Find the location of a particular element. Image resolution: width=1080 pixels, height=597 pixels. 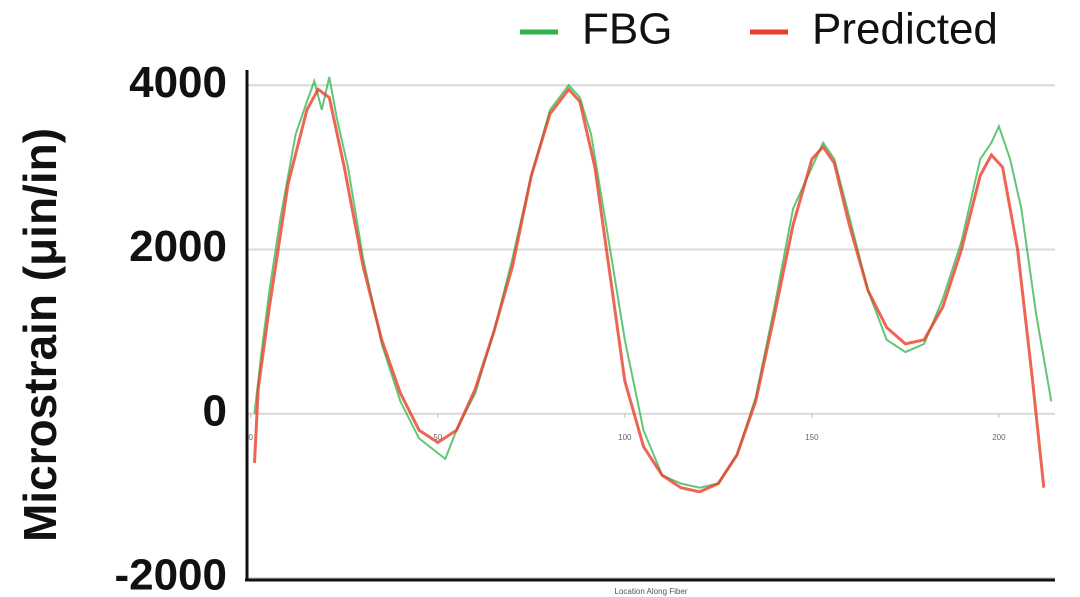

legend-label: Predicted is located at coordinates (905, 29).